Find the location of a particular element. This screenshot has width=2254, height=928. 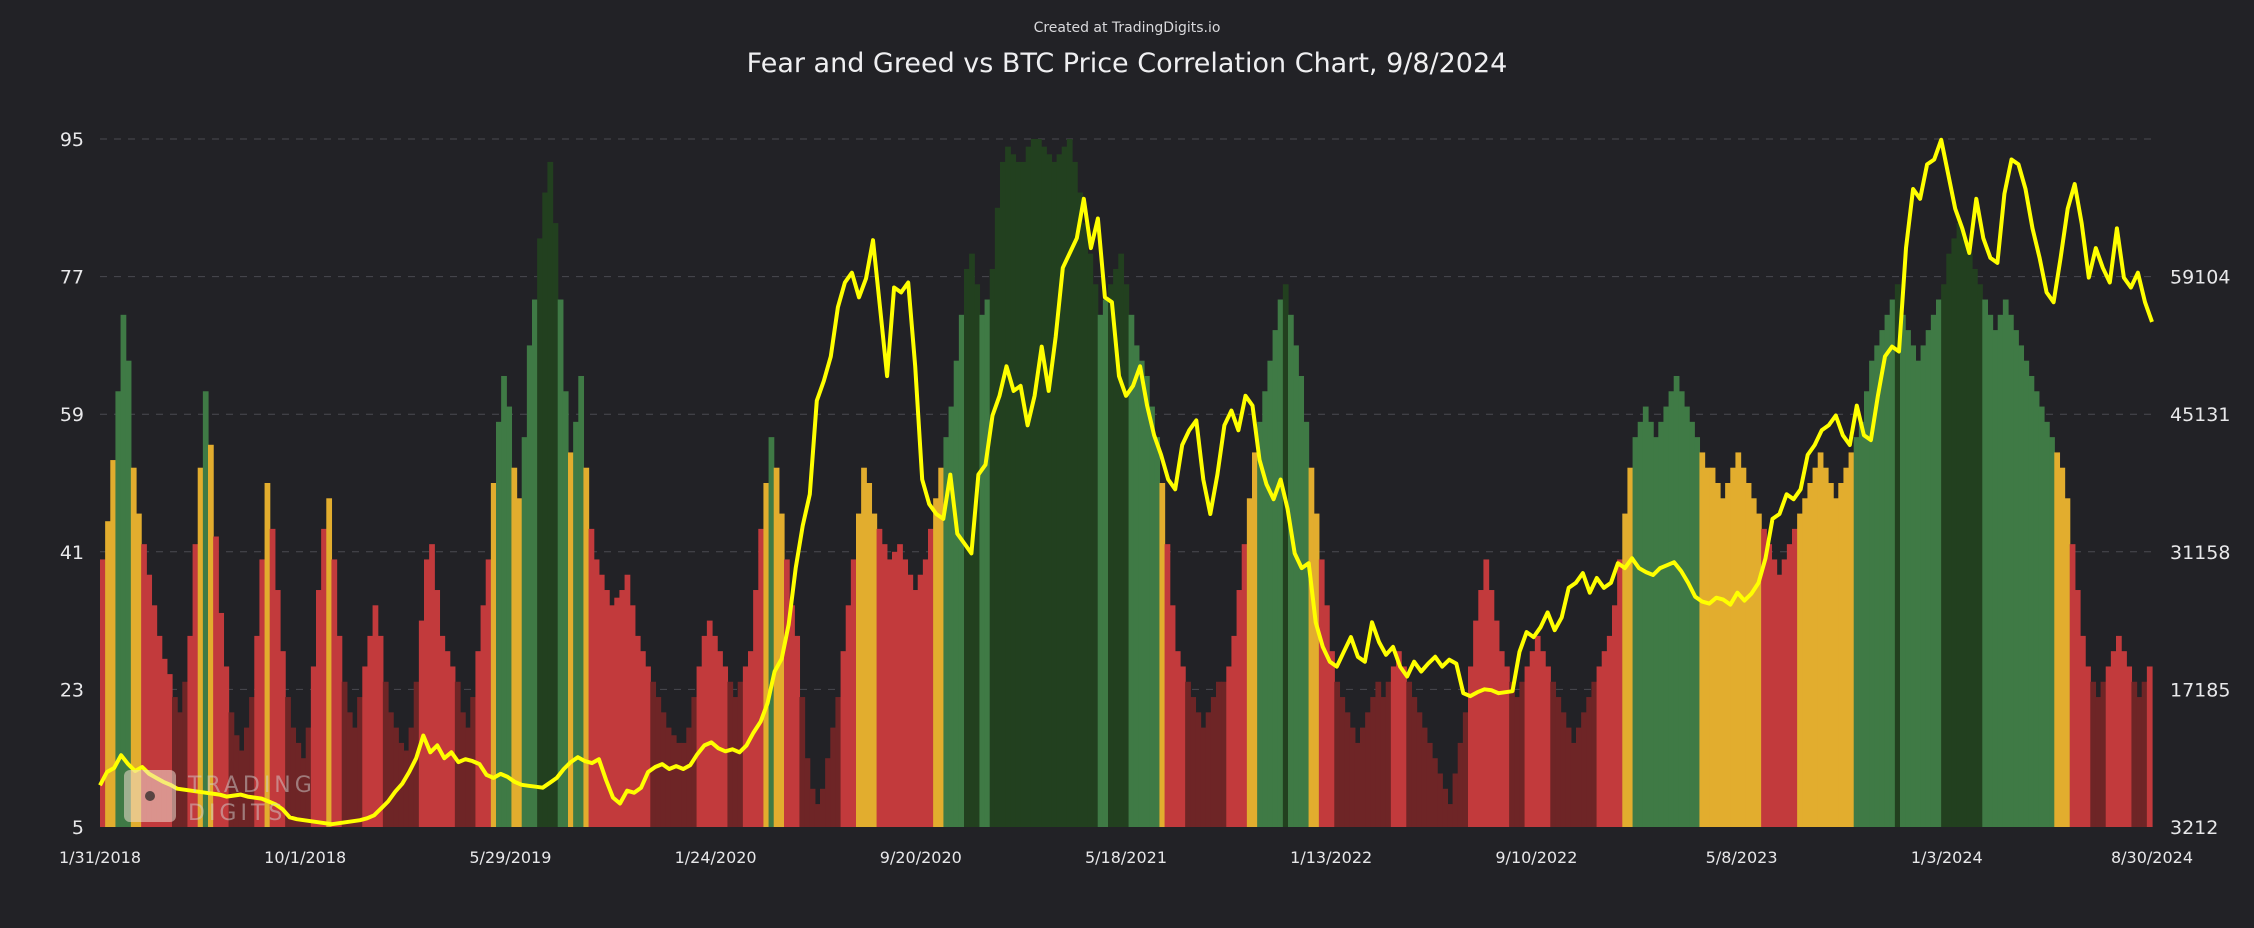

x-tick-label: 5/29/2019 is located at coordinates (510, 857).